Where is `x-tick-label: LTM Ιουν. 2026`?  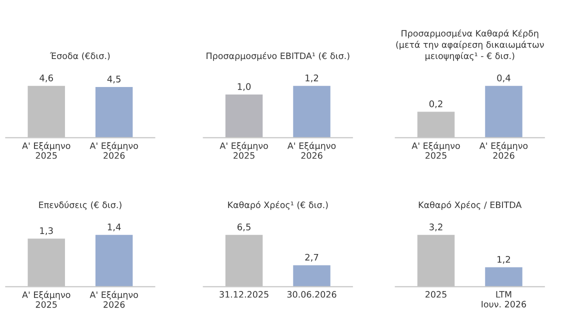
x-tick-label: LTM Ιουν. 2026 is located at coordinates (504, 299).